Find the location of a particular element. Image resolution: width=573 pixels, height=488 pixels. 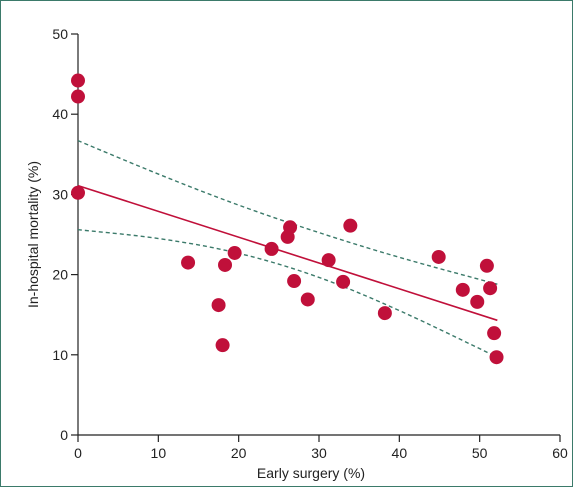

x-tick-label: 20 is located at coordinates (239, 453).